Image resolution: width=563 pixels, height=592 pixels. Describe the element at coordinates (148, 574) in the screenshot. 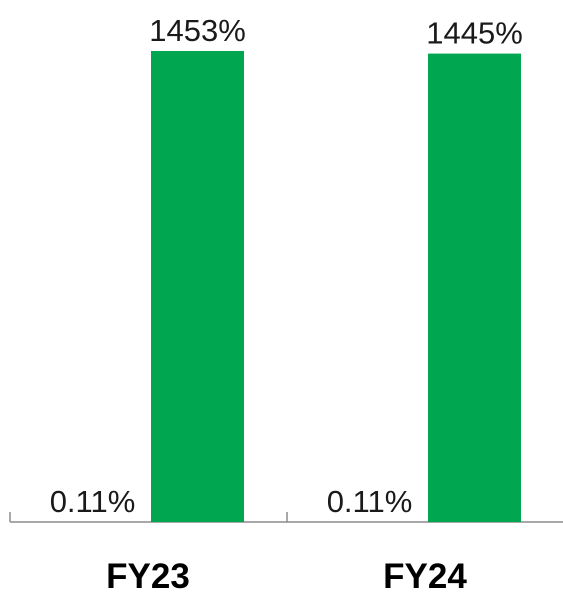

I see `category-label-fy23: FY23` at that location.